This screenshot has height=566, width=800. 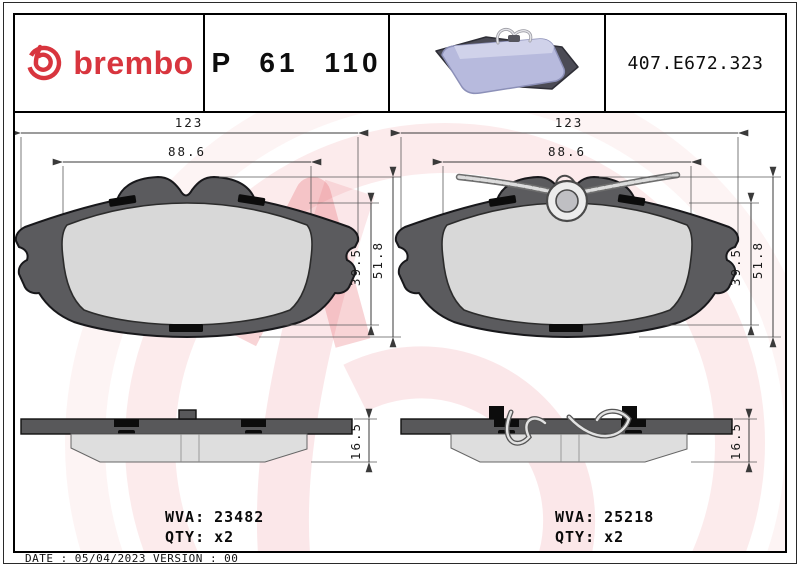 I want to click on dim-total-width-left: 123, so click(x=192, y=176).